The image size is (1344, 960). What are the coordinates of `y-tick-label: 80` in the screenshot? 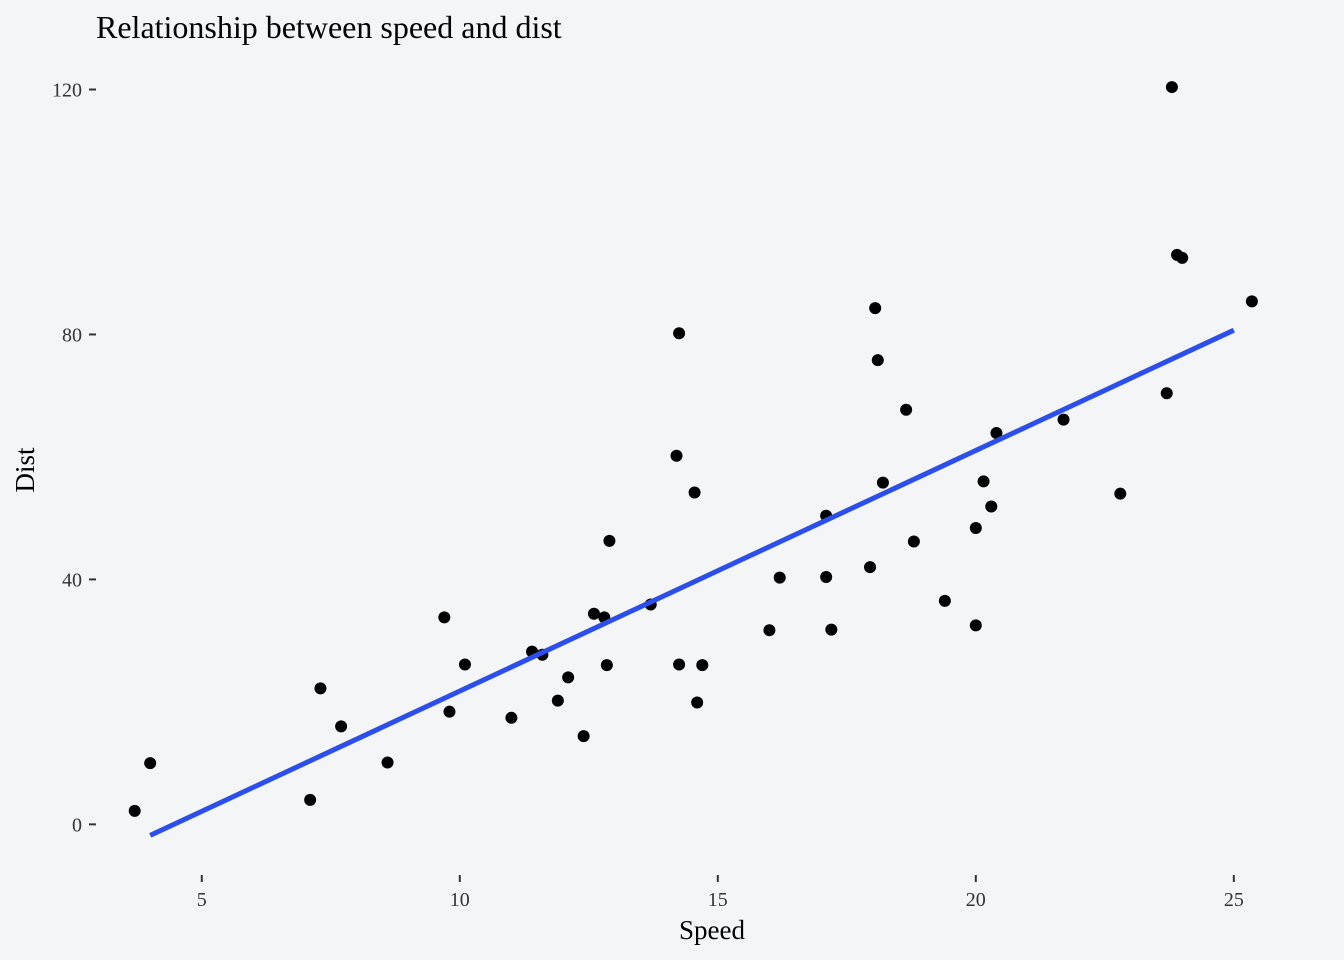 It's located at (72, 335).